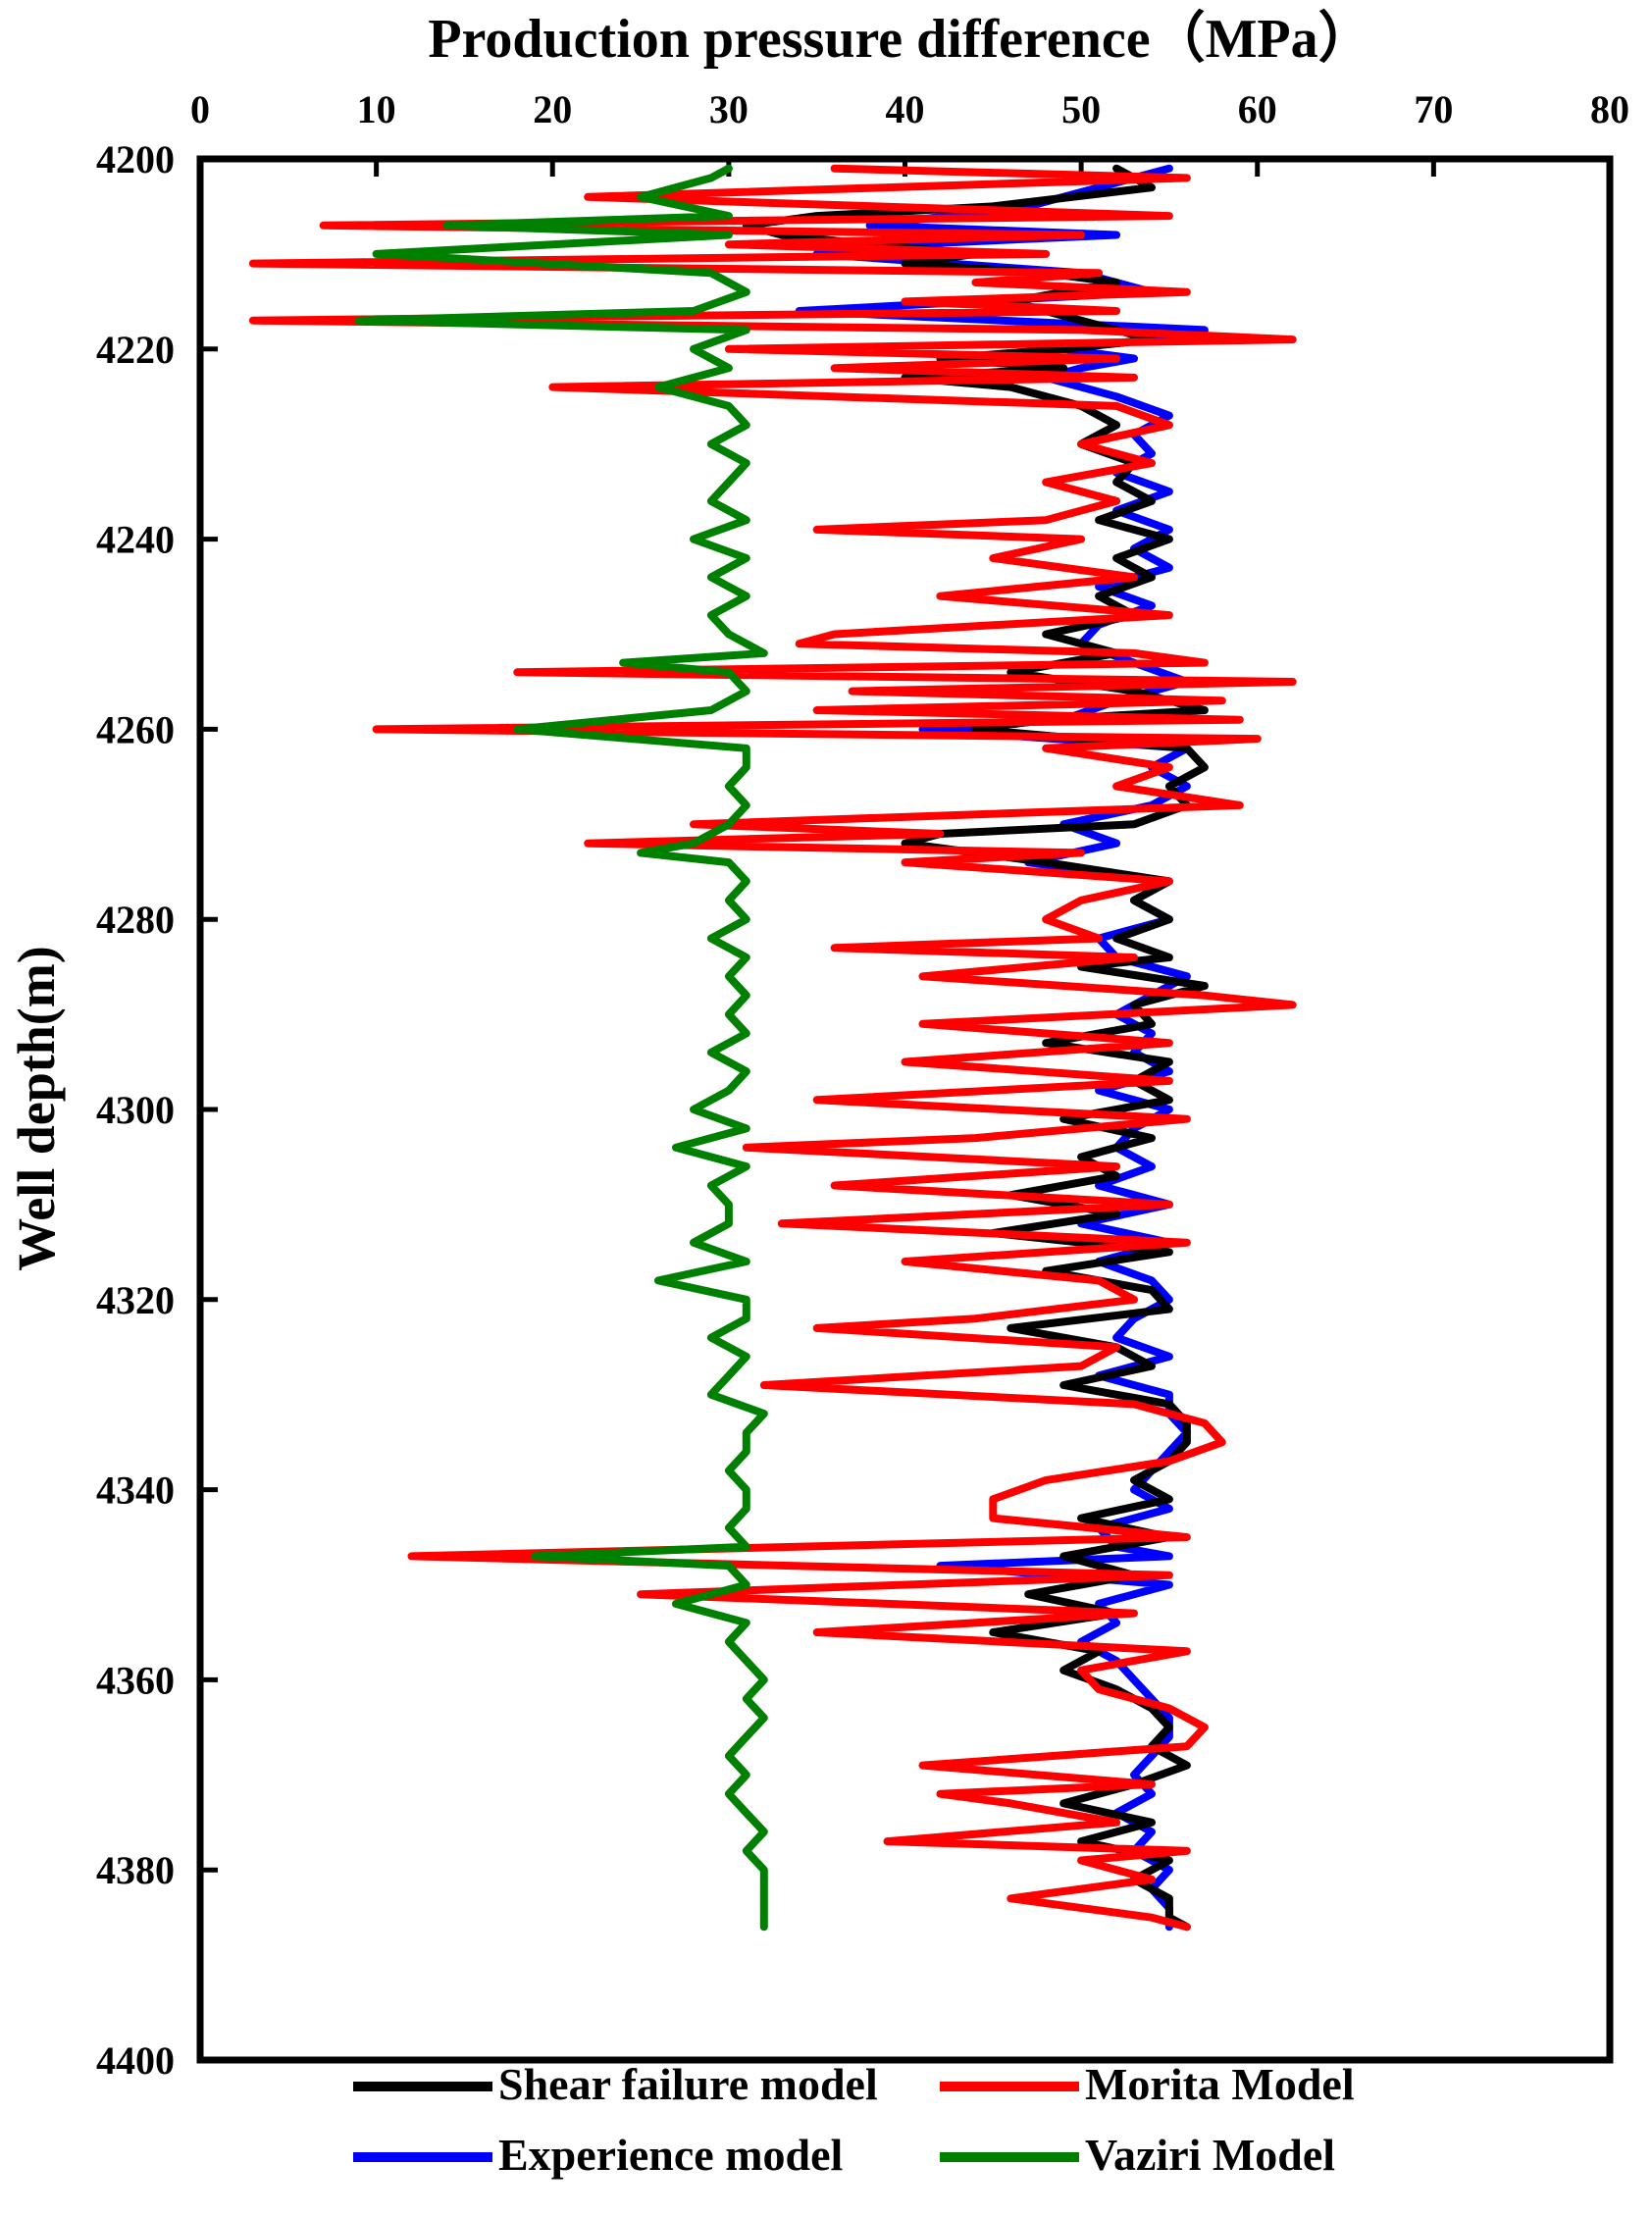  I want to click on y-tick-label: 4380, so click(136, 1870).